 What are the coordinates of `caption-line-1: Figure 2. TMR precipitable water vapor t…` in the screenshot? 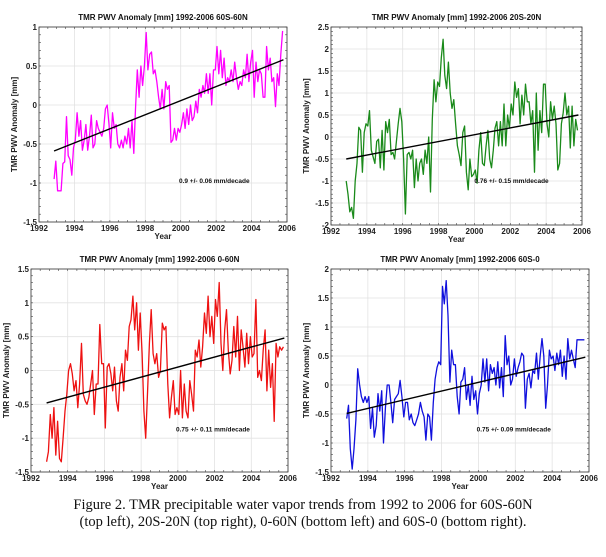 It's located at (303, 505).